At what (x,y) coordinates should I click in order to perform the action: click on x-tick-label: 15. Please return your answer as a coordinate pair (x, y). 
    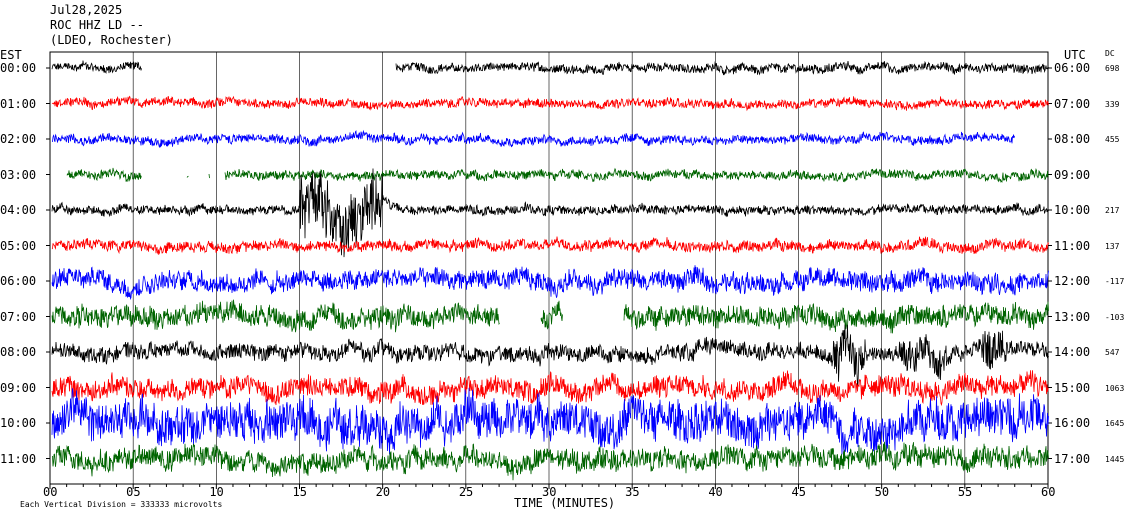
    Looking at the image, I should click on (300, 492).